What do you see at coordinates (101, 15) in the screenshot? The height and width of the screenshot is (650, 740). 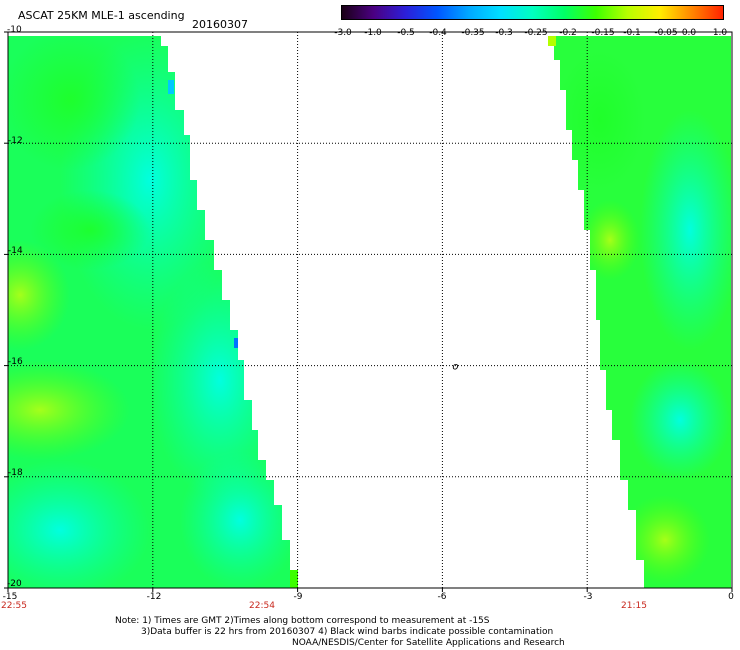 I see `chart-title: ASCAT 25KM MLE-1 ascending` at bounding box center [101, 15].